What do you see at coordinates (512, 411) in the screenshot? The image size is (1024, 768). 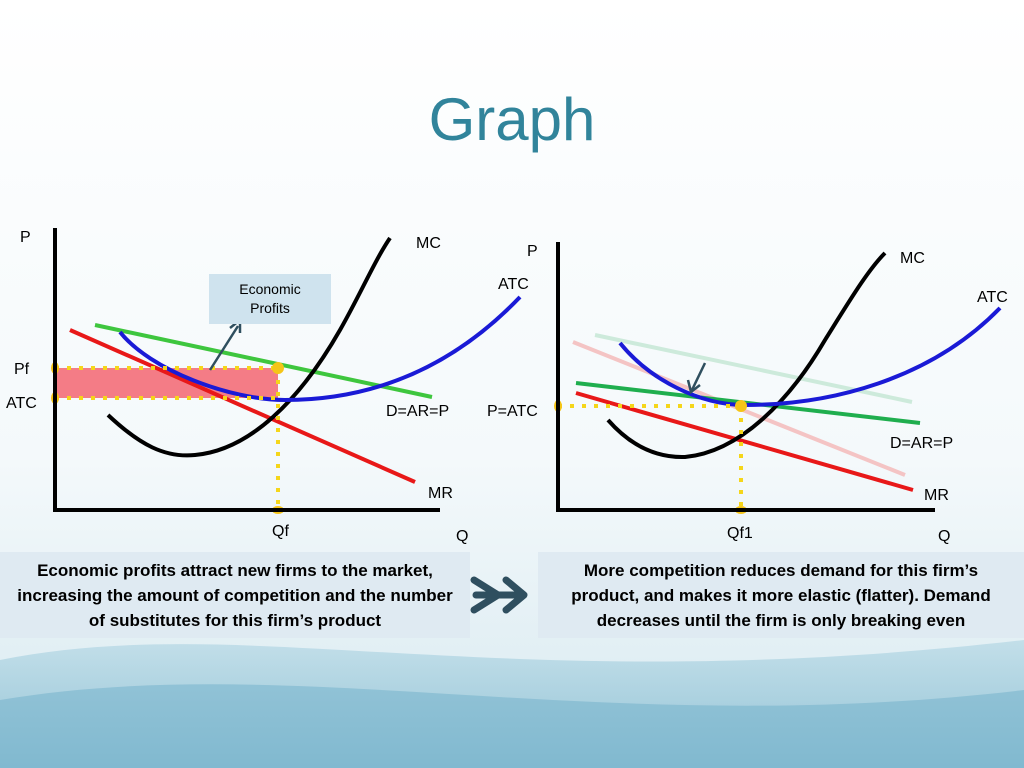 I see `price-label: P=ATC` at bounding box center [512, 411].